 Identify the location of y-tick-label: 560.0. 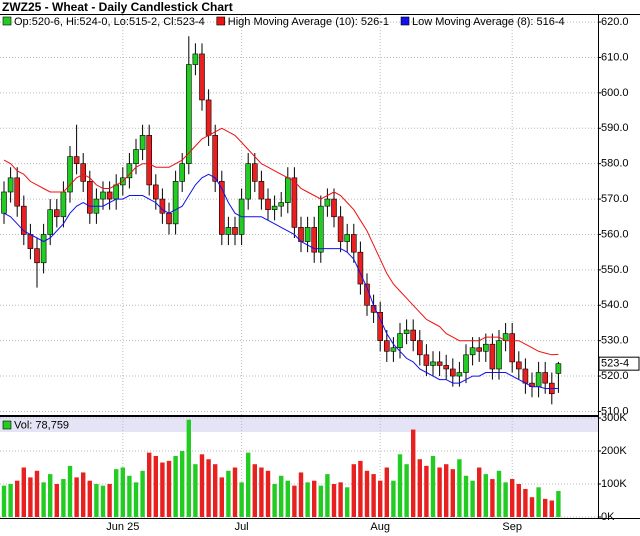
(615, 234).